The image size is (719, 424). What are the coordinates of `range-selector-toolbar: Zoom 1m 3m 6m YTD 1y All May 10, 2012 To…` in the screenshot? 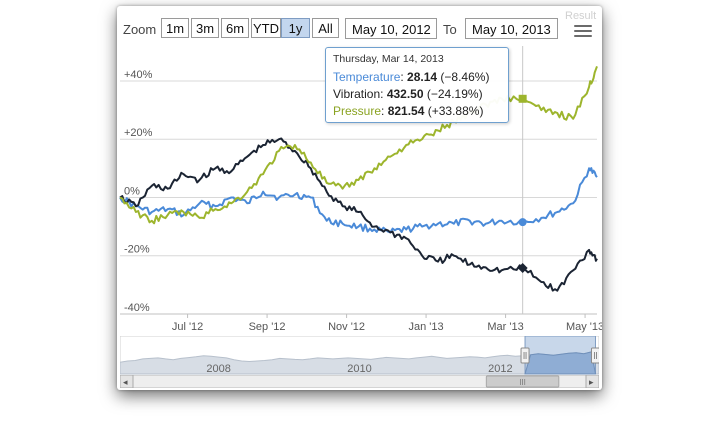 It's located at (359, 26).